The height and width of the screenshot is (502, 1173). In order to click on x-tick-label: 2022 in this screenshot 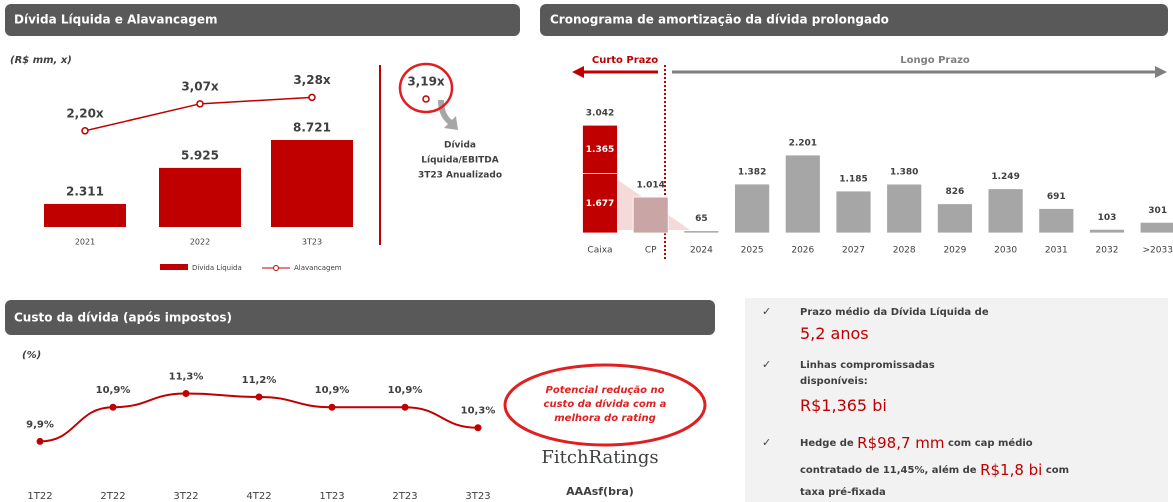, I will do `click(200, 242)`.